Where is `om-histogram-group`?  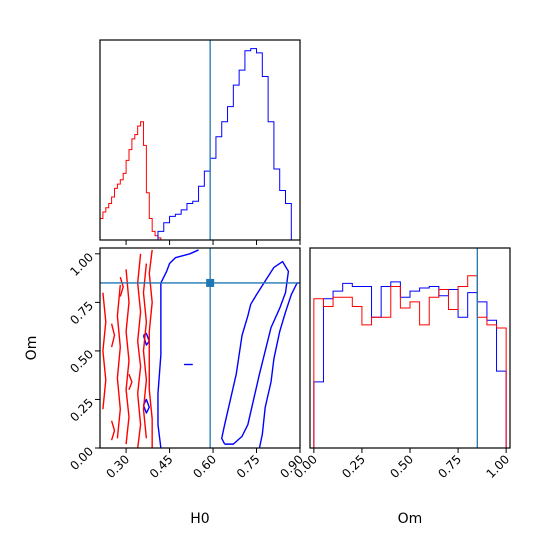
om-histogram-group is located at coordinates (410, 348).